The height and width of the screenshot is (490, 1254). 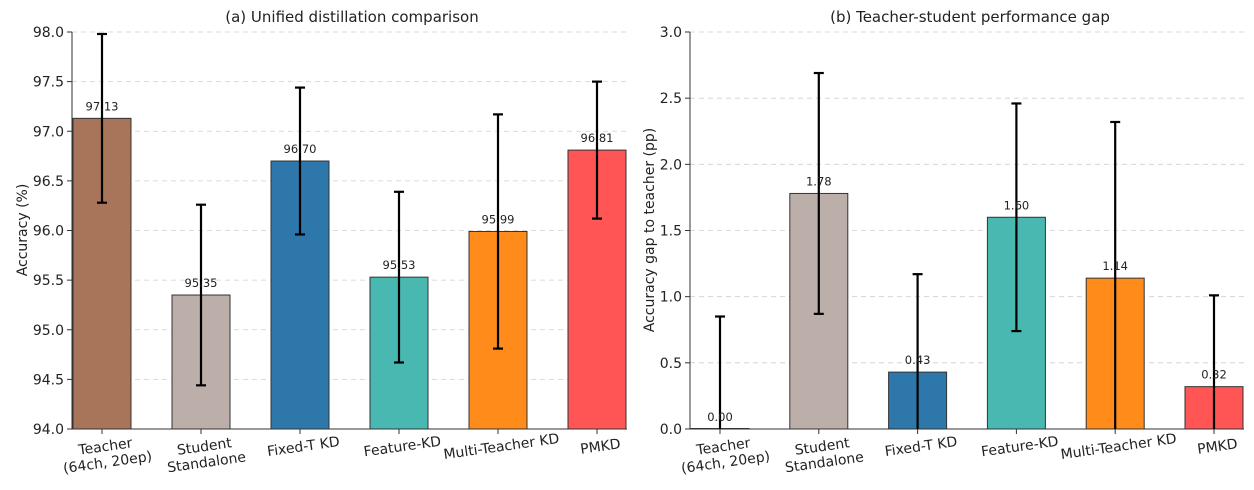 I want to click on y-tick-label: 94.0, so click(x=48, y=430).